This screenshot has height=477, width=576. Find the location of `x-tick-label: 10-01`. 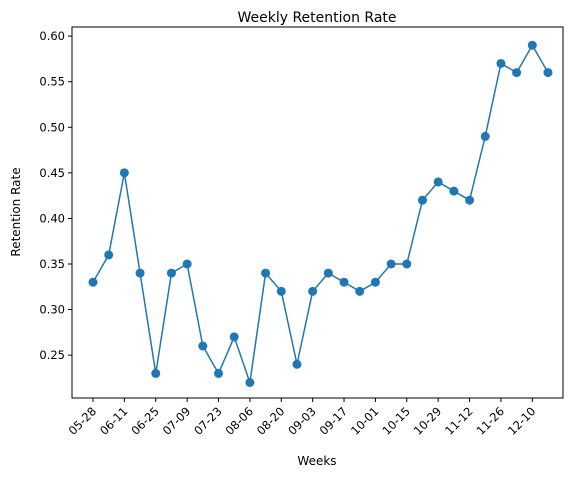

x-tick-label: 10-01 is located at coordinates (365, 421).